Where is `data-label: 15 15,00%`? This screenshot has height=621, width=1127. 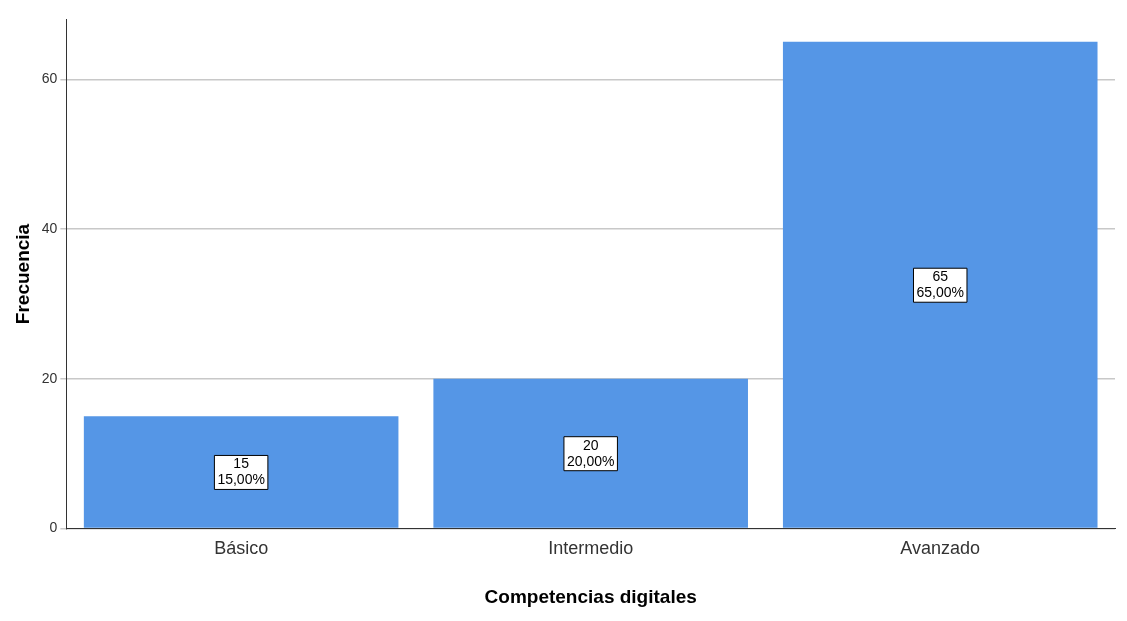
data-label: 15 15,00% is located at coordinates (241, 471).